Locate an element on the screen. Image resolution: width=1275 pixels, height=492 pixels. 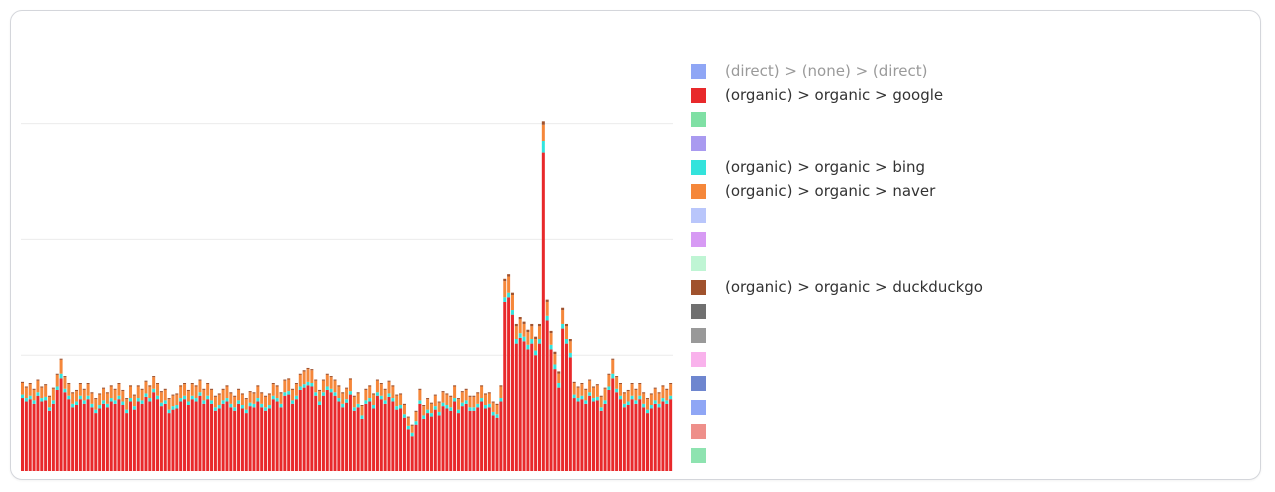
legend-item: (direct) > (none) > (direct) is located at coordinates (809, 71).